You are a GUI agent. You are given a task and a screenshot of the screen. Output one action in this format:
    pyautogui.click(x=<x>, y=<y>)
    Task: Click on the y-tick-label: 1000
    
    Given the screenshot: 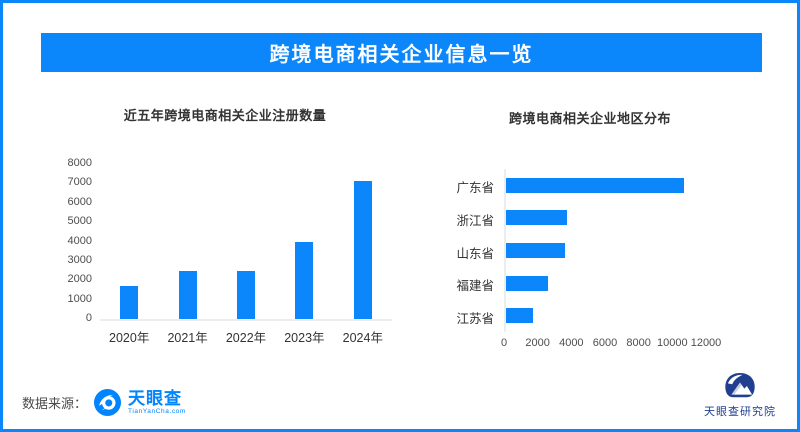 What is the action you would take?
    pyautogui.click(x=79, y=298)
    